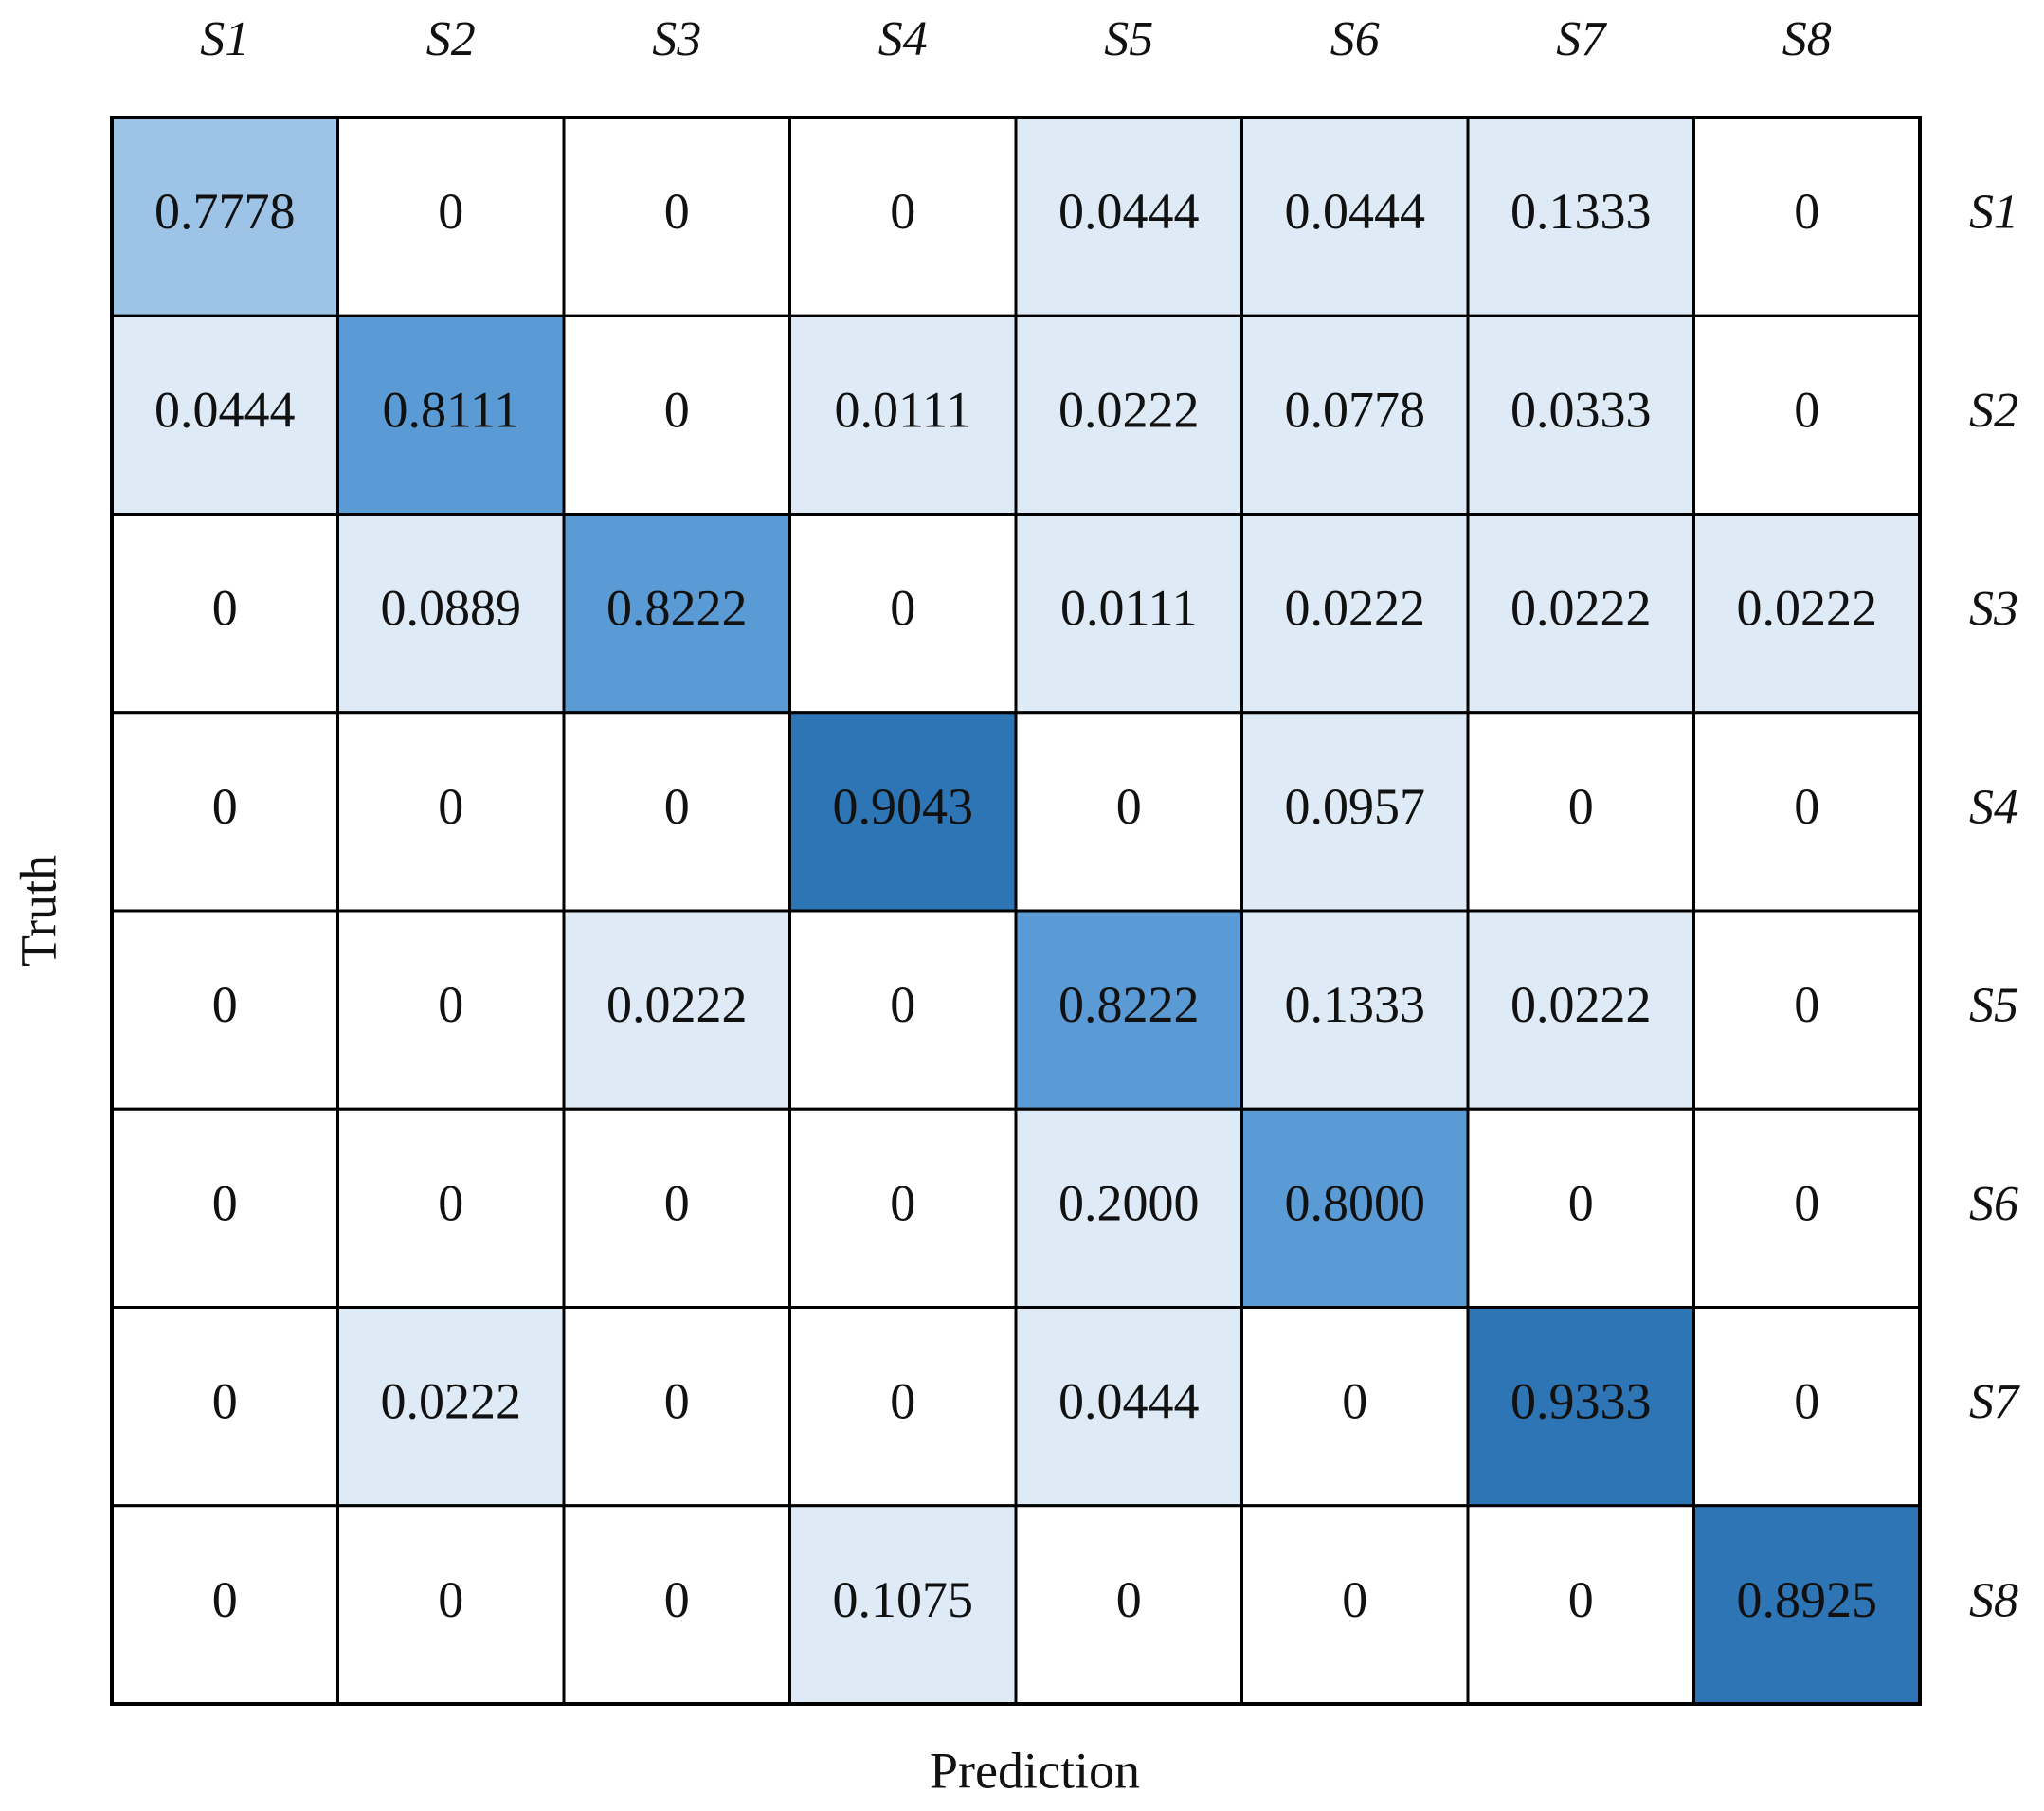 This screenshot has width=2044, height=1811. I want to click on y-tick-label: S4, so click(1994, 807).